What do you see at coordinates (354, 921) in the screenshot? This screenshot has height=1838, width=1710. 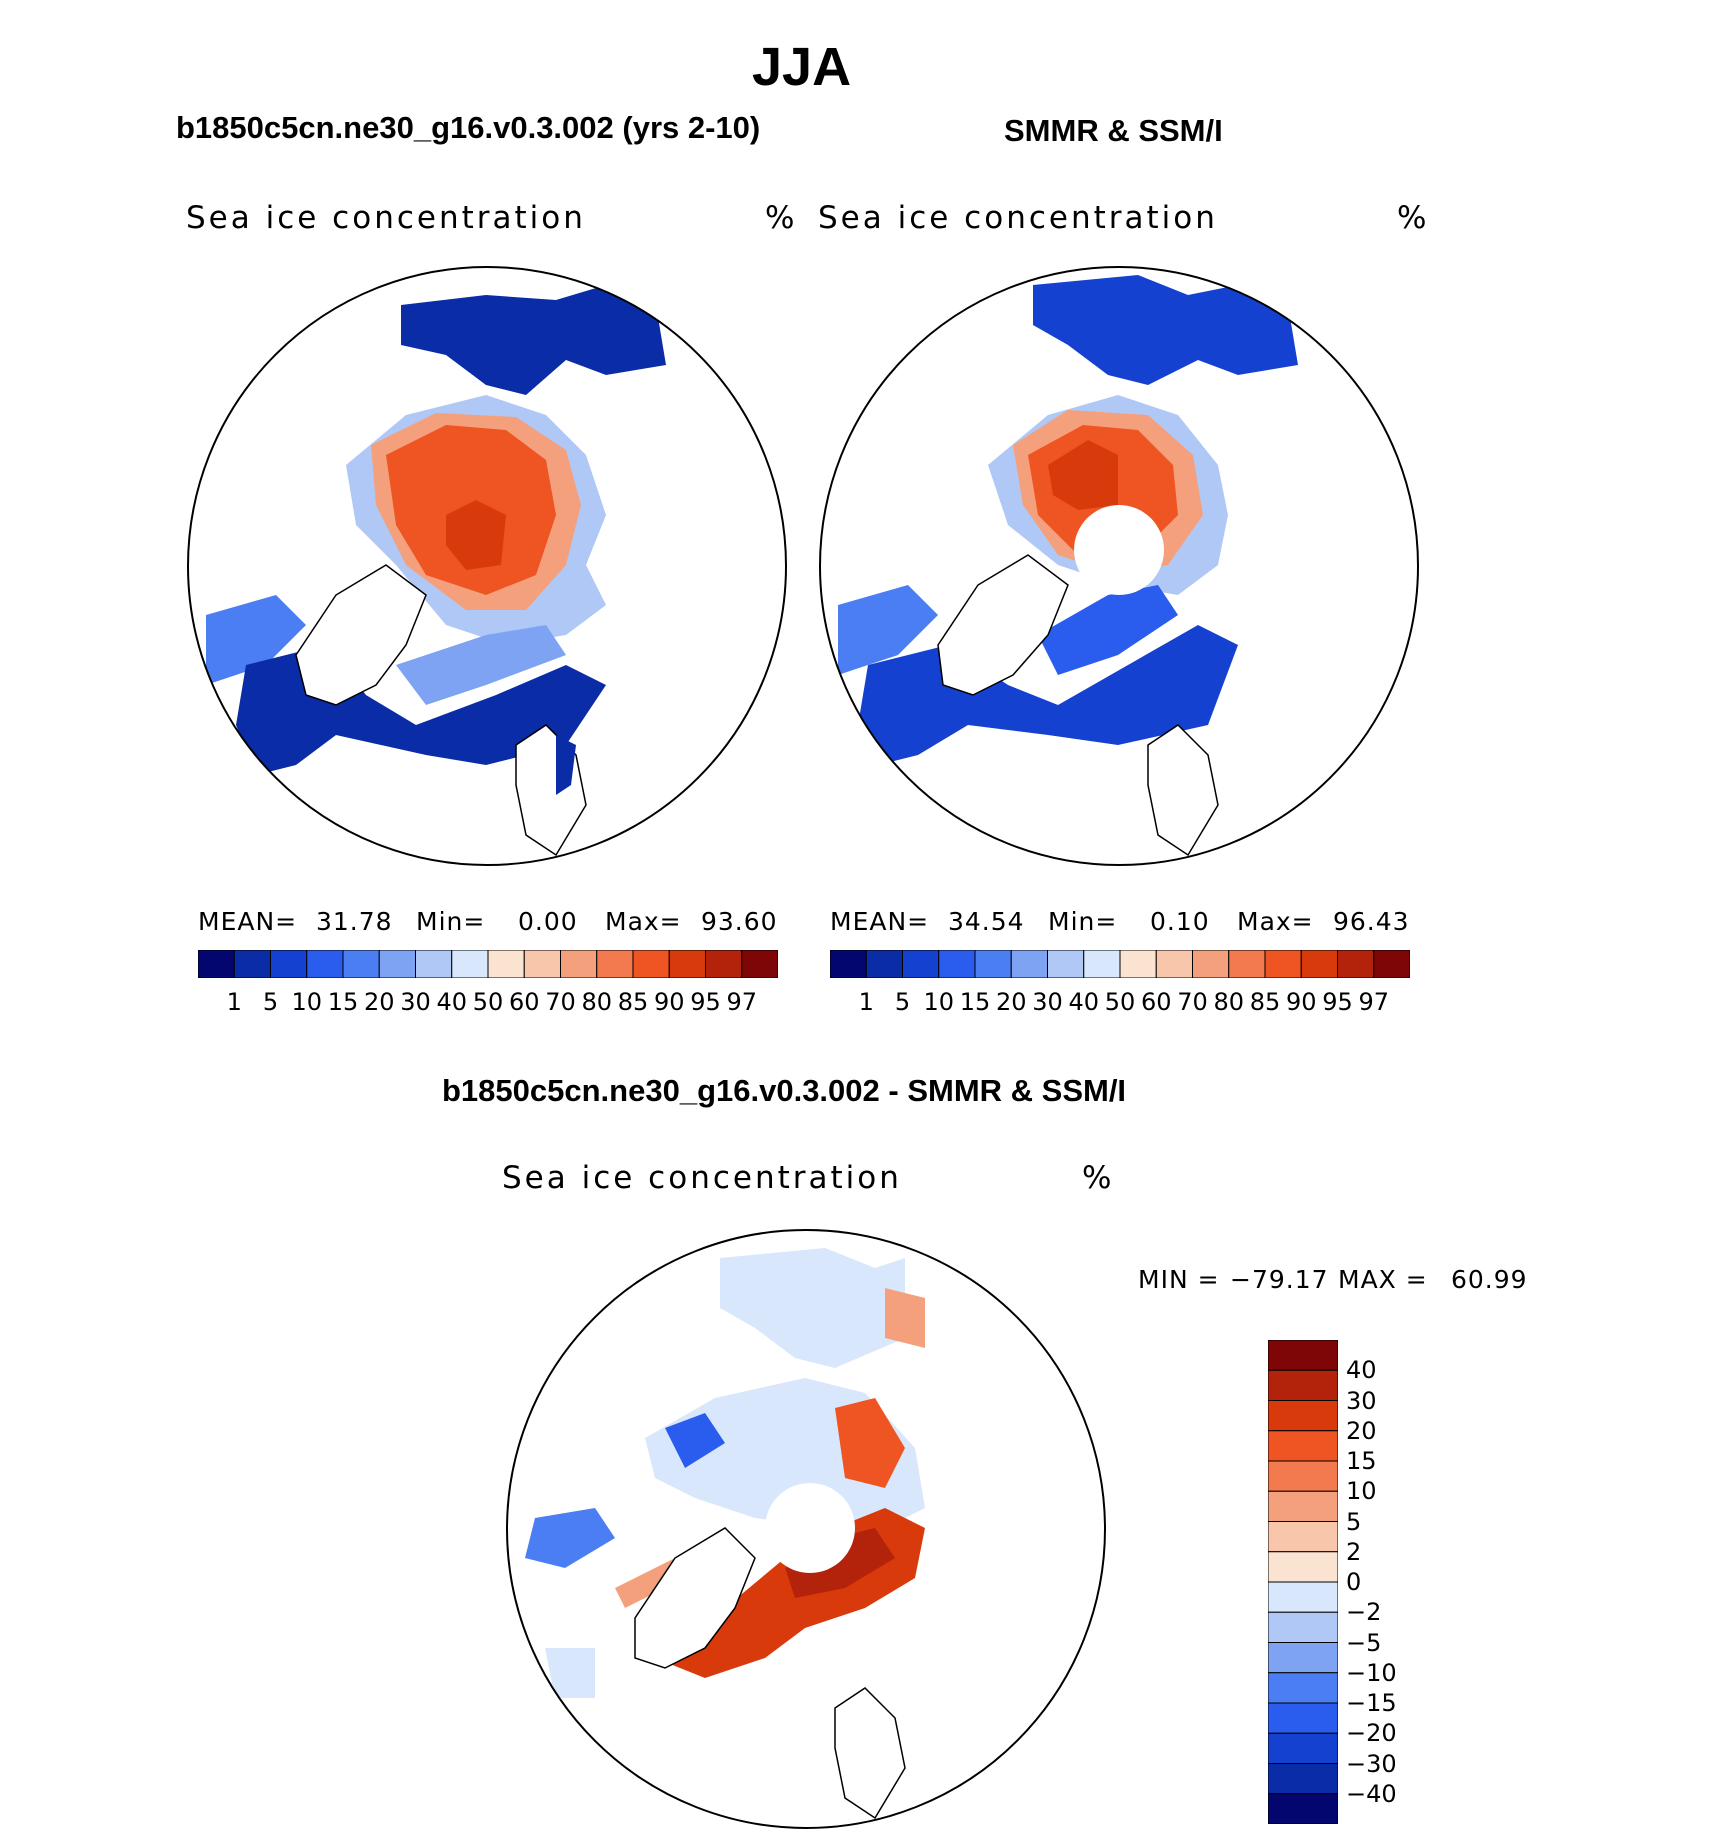 I see `model-mean-value: 31.78` at bounding box center [354, 921].